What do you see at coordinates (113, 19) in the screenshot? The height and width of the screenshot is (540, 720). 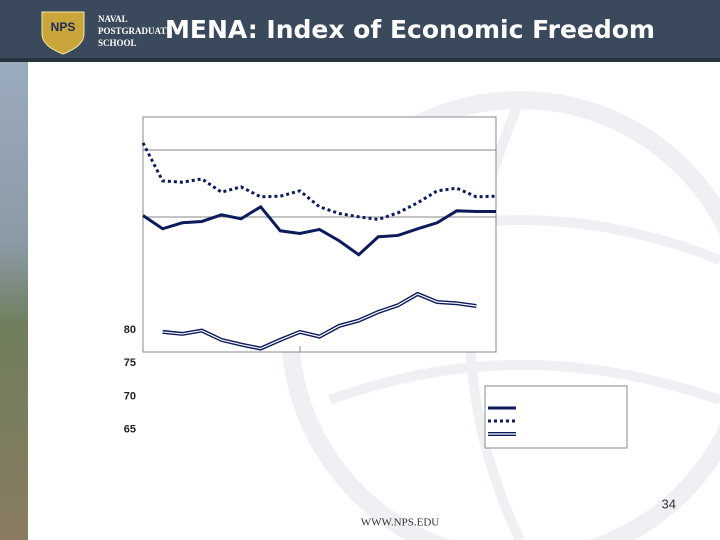 I see `logo-text: NAVAL` at bounding box center [113, 19].